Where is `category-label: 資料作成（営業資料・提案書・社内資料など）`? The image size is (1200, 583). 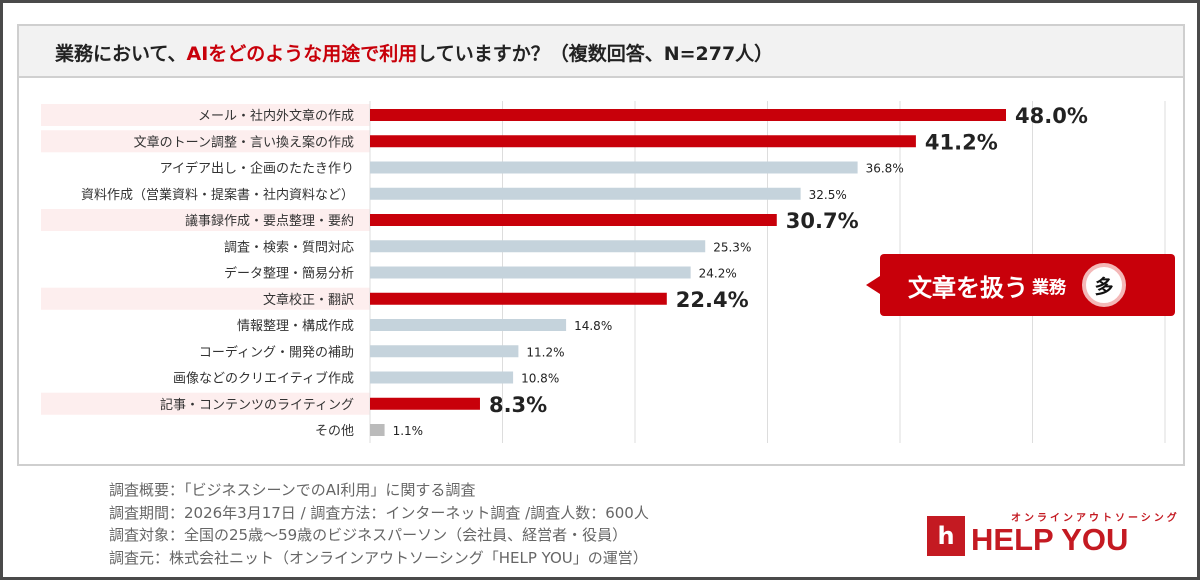
category-label: 資料作成（営業資料・提案書・社内資料など） is located at coordinates (217, 195).